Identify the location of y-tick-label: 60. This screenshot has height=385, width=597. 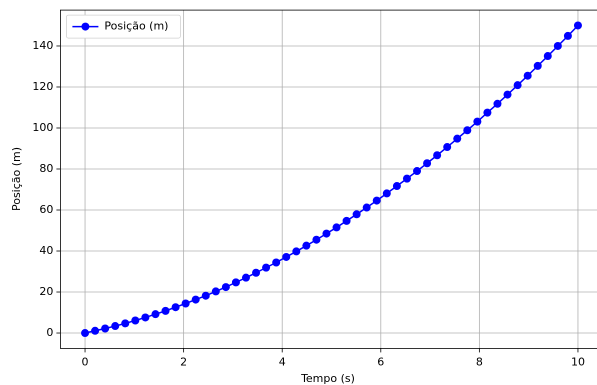
(46, 209).